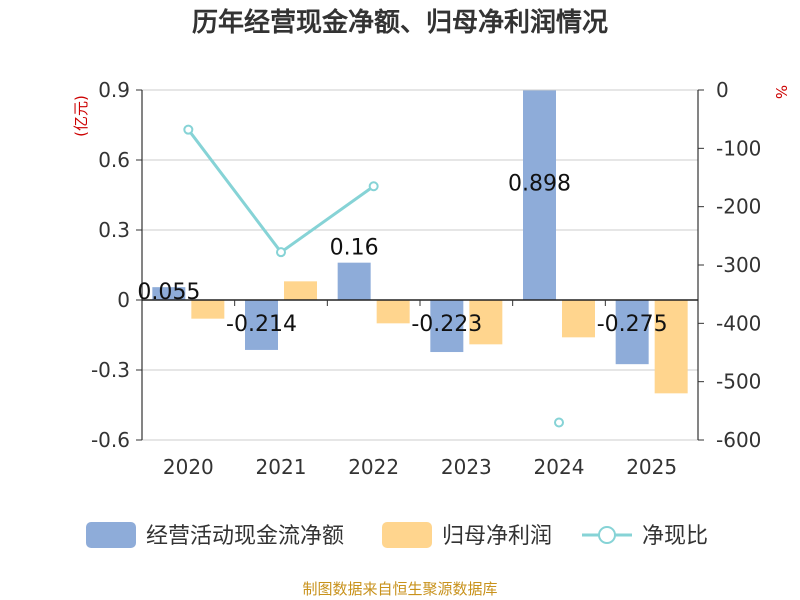  I want to click on cashflow-data-label: -0.214, so click(261, 324).